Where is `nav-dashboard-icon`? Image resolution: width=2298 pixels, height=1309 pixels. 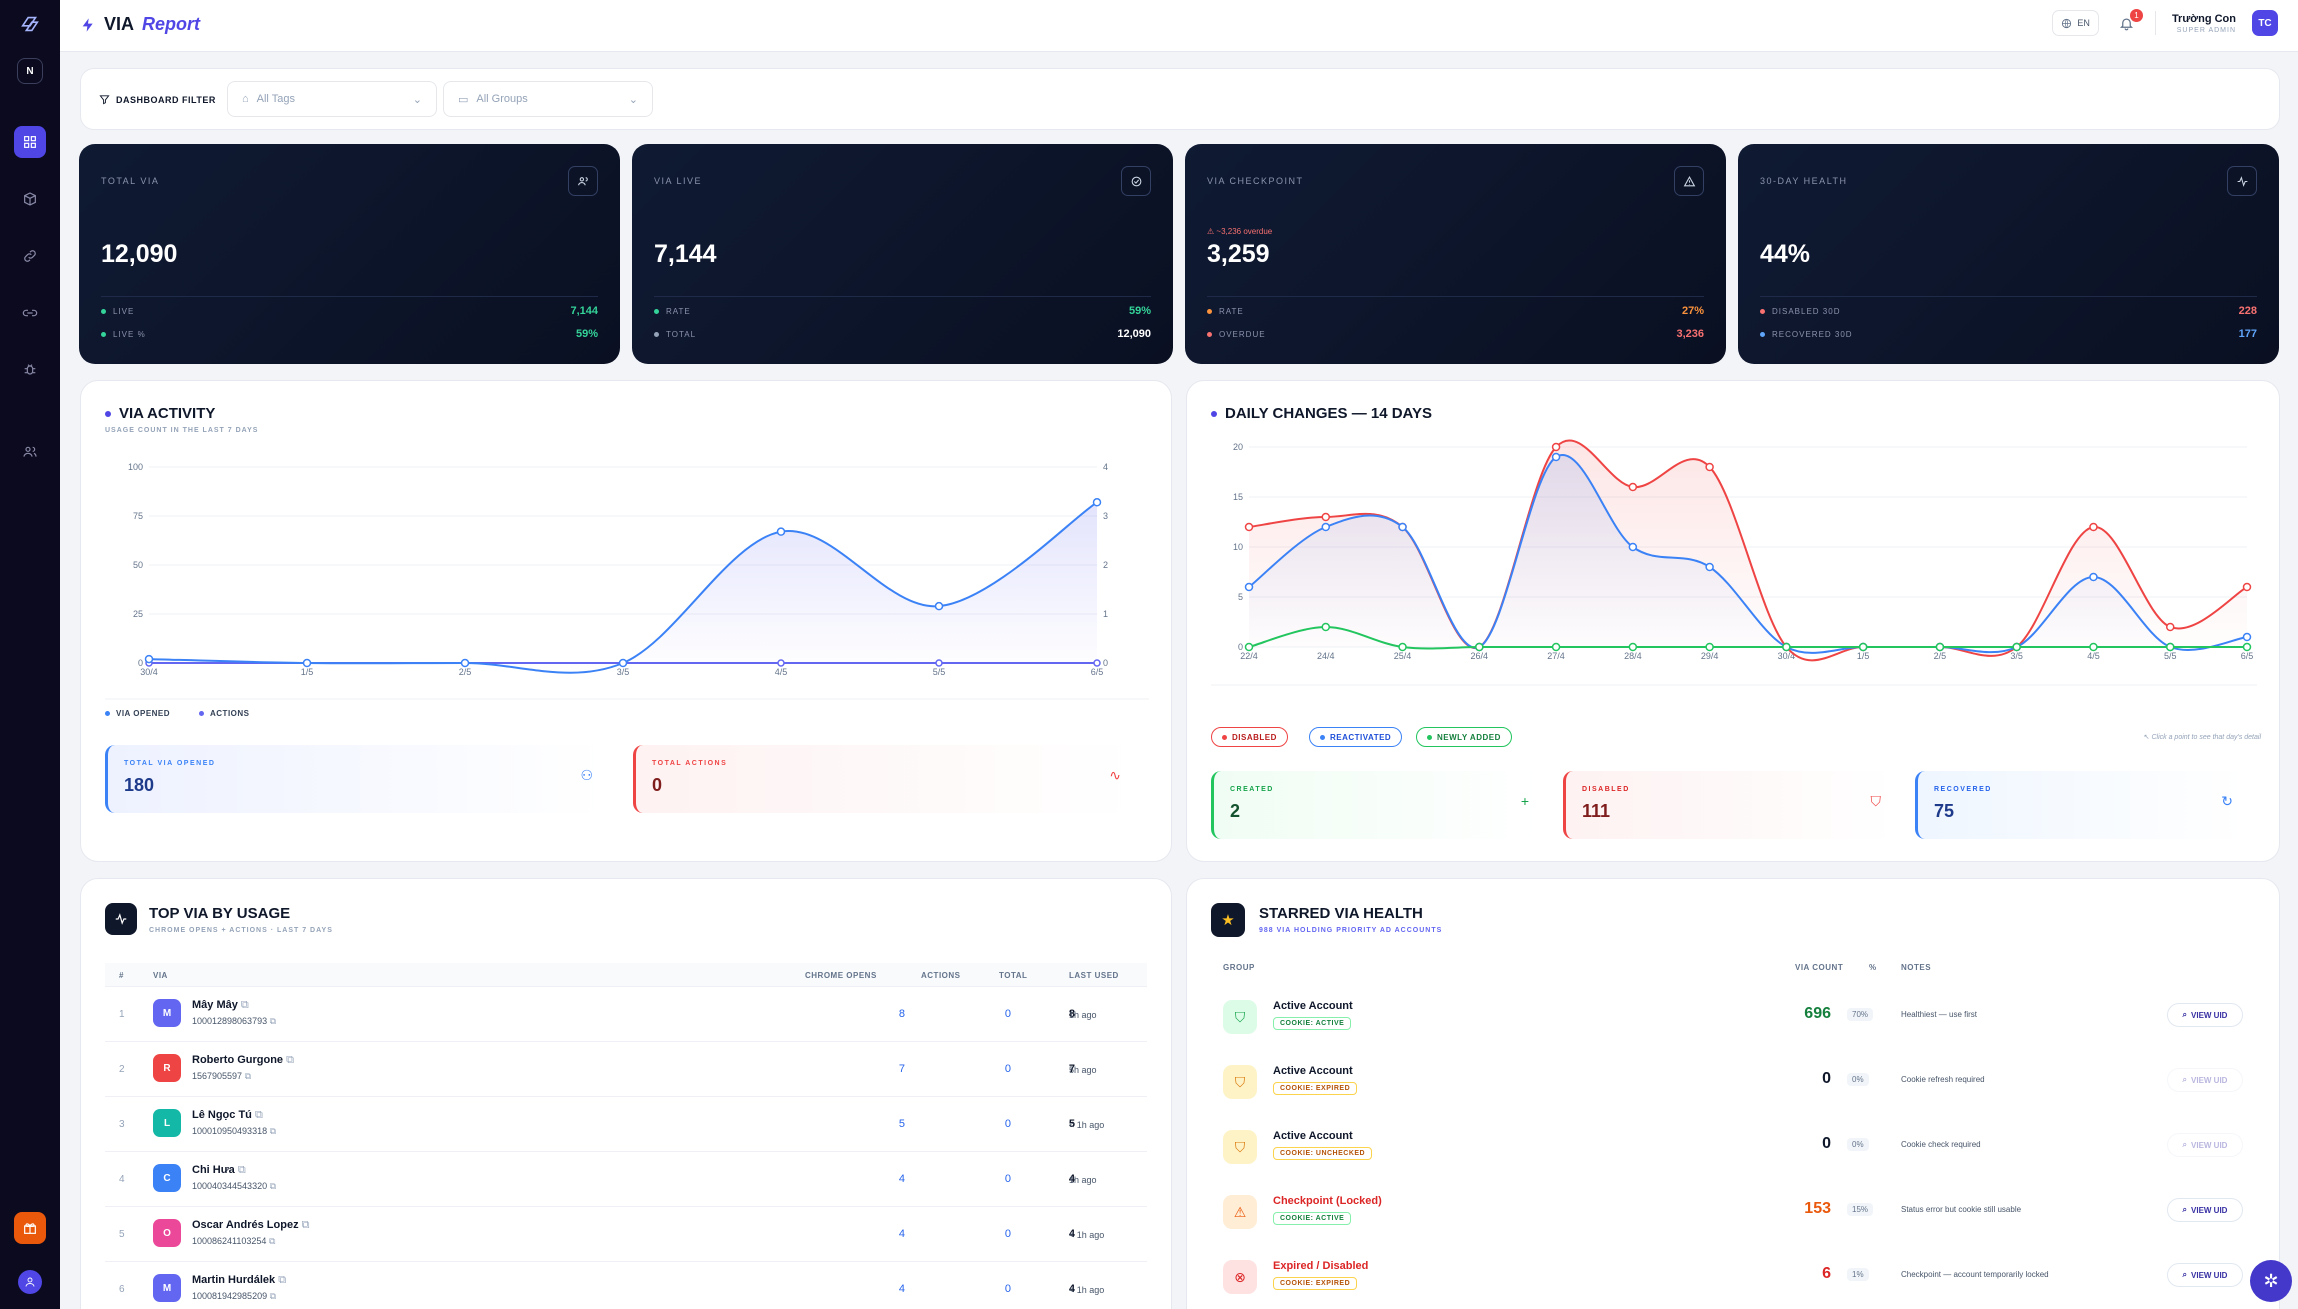
nav-dashboard-icon is located at coordinates (30, 142).